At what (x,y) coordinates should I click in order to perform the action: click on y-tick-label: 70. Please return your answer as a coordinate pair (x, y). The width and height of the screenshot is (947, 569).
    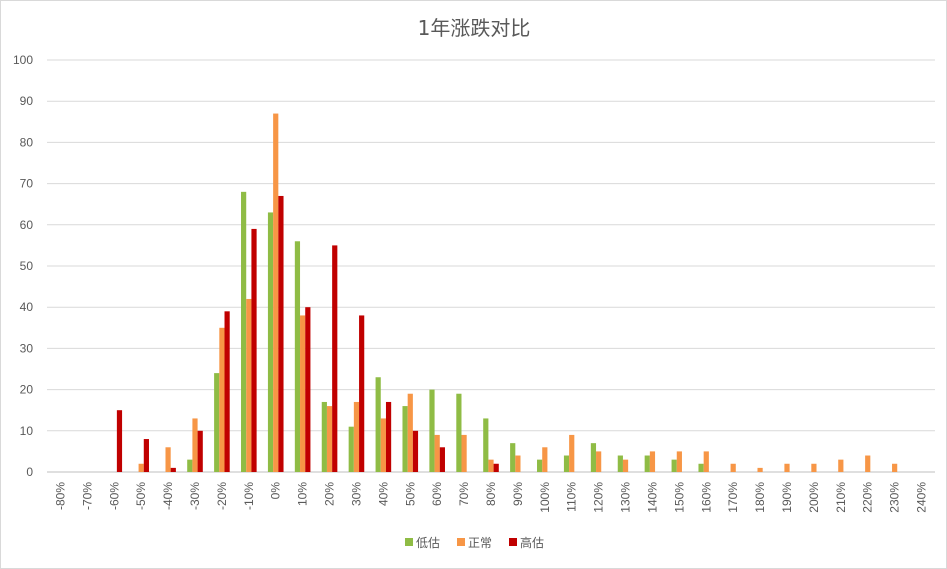
    Looking at the image, I should click on (27, 184).